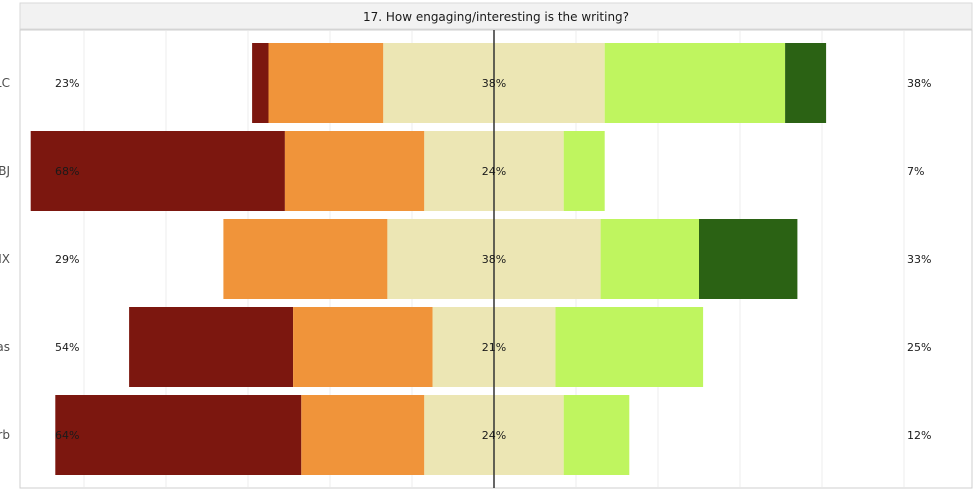 The width and height of the screenshot is (976, 496). What do you see at coordinates (67, 83) in the screenshot?
I see `left-percent-label: 23%` at bounding box center [67, 83].